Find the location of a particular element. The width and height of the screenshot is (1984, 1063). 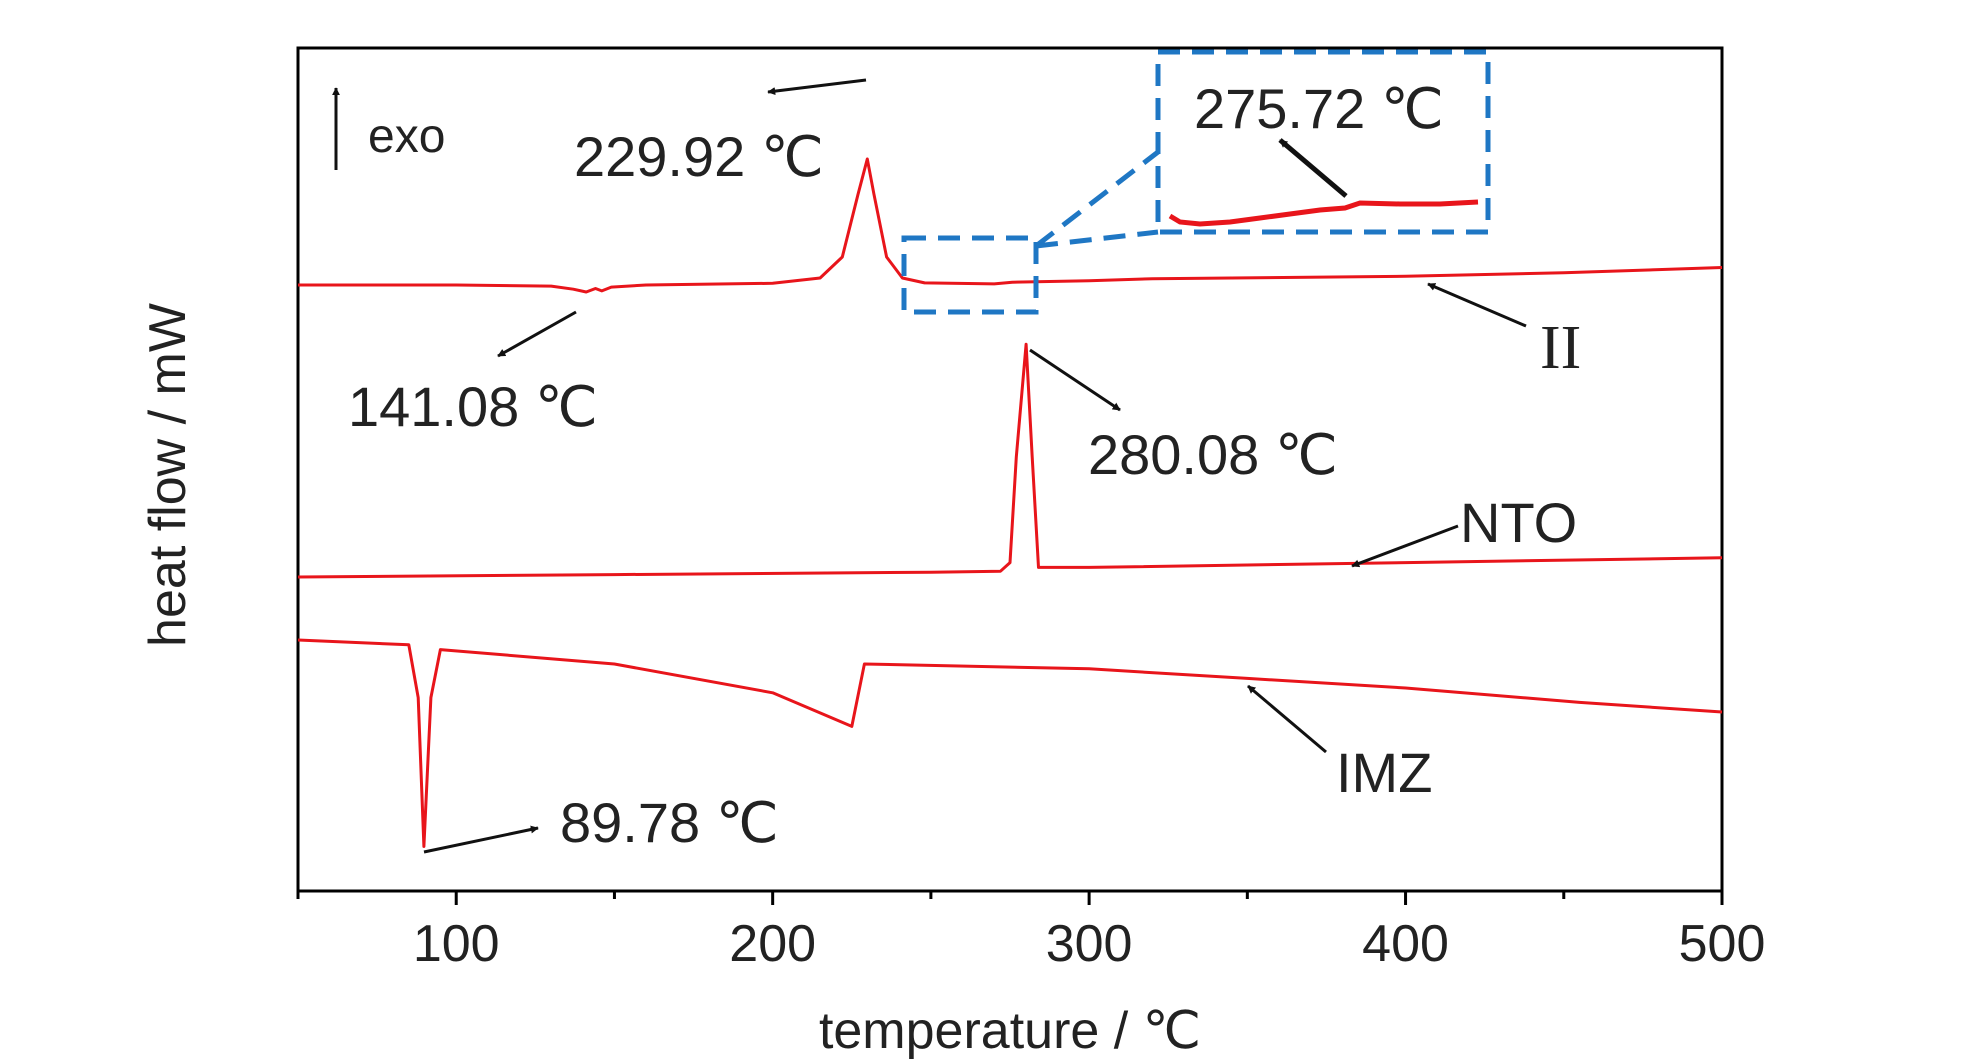

inset-zoom is located at coordinates (1196, 182).